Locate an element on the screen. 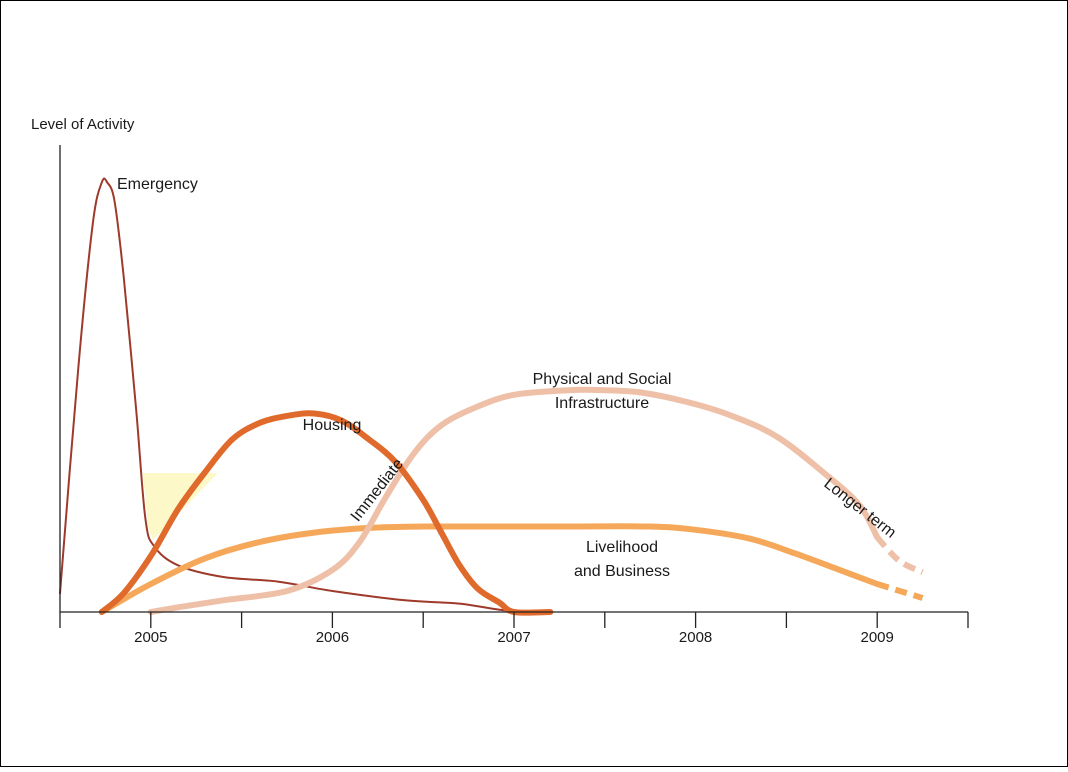 The image size is (1068, 772). x-tick-label-2005: 2005 is located at coordinates (150, 637).